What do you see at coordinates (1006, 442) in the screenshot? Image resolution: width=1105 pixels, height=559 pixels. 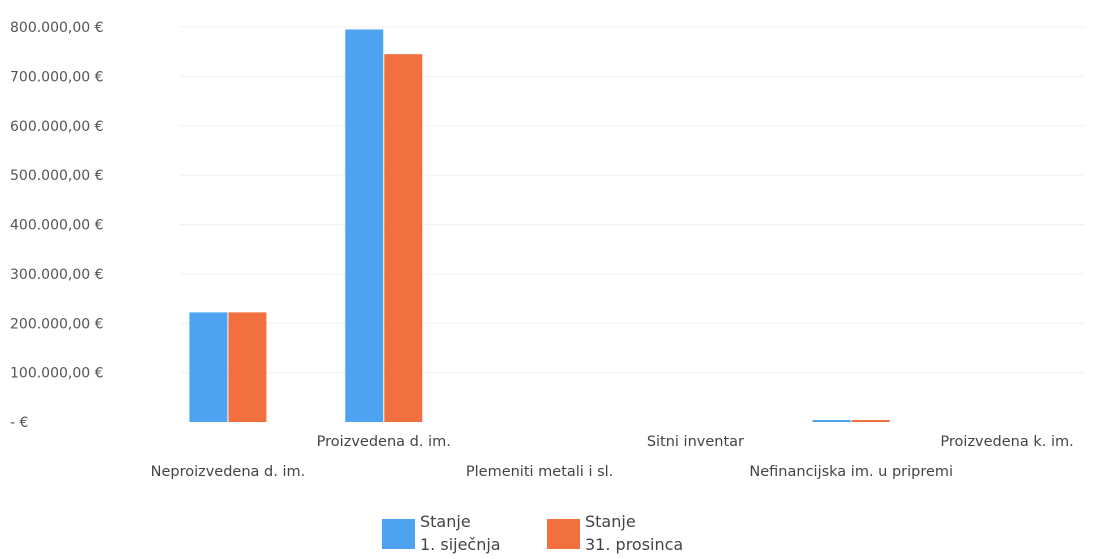 I see `x-tick-label: Proizvedena k. im.` at bounding box center [1006, 442].